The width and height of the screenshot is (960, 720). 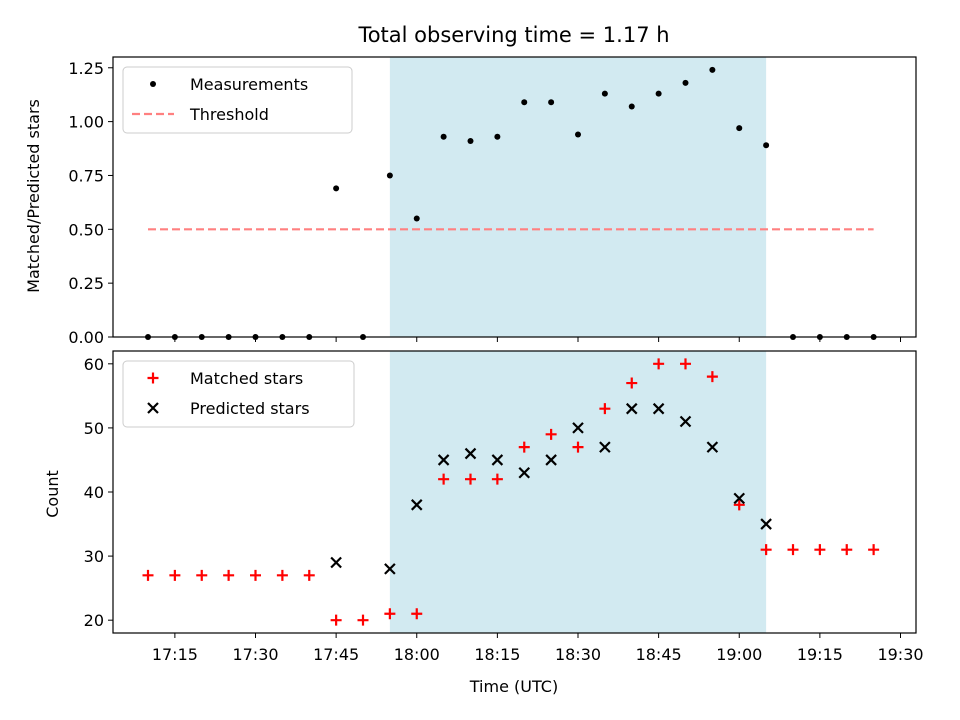 What do you see at coordinates (513, 35) in the screenshot?
I see `chart-title: Total observing time = 1.17 h` at bounding box center [513, 35].